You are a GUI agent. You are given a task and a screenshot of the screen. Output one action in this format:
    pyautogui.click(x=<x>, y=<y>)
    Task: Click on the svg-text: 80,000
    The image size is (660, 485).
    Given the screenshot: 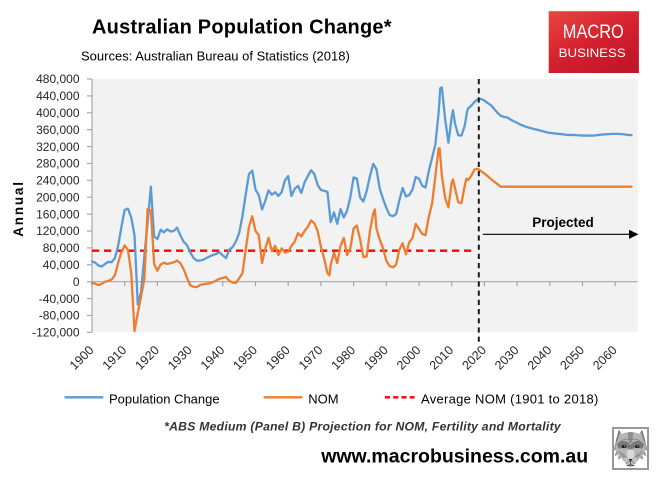 What is the action you would take?
    pyautogui.click(x=61, y=248)
    